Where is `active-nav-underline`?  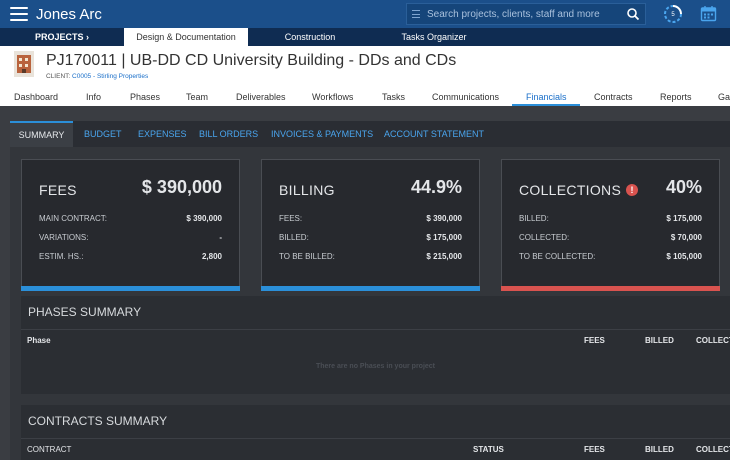
active-nav-underline is located at coordinates (546, 105).